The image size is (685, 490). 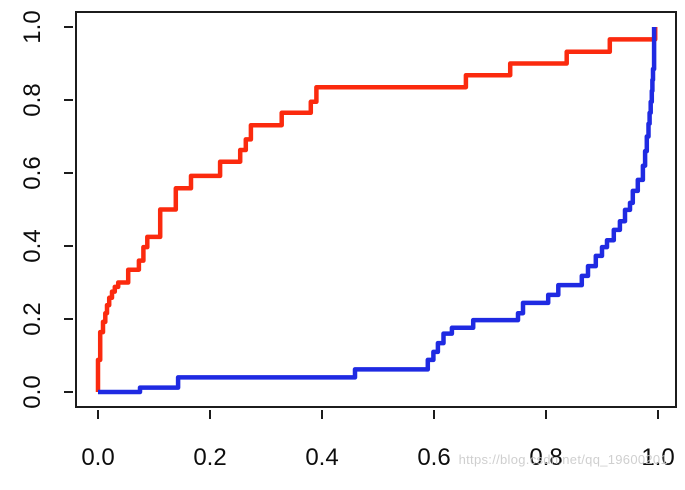 What do you see at coordinates (32, 246) in the screenshot?
I see `y-axis-tick-label: 0.4` at bounding box center [32, 246].